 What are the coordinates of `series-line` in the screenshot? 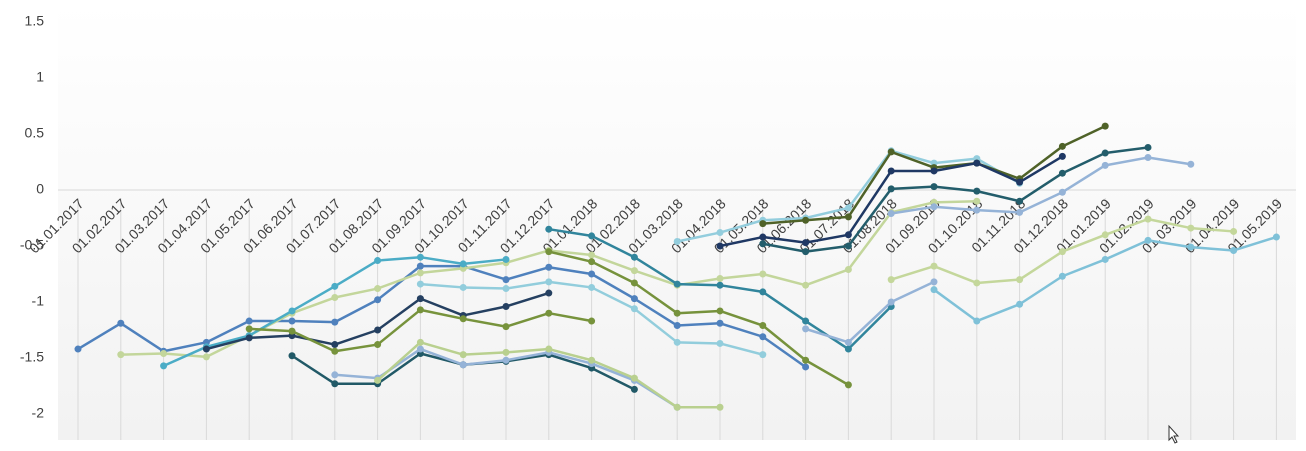 It's located at (442, 316).